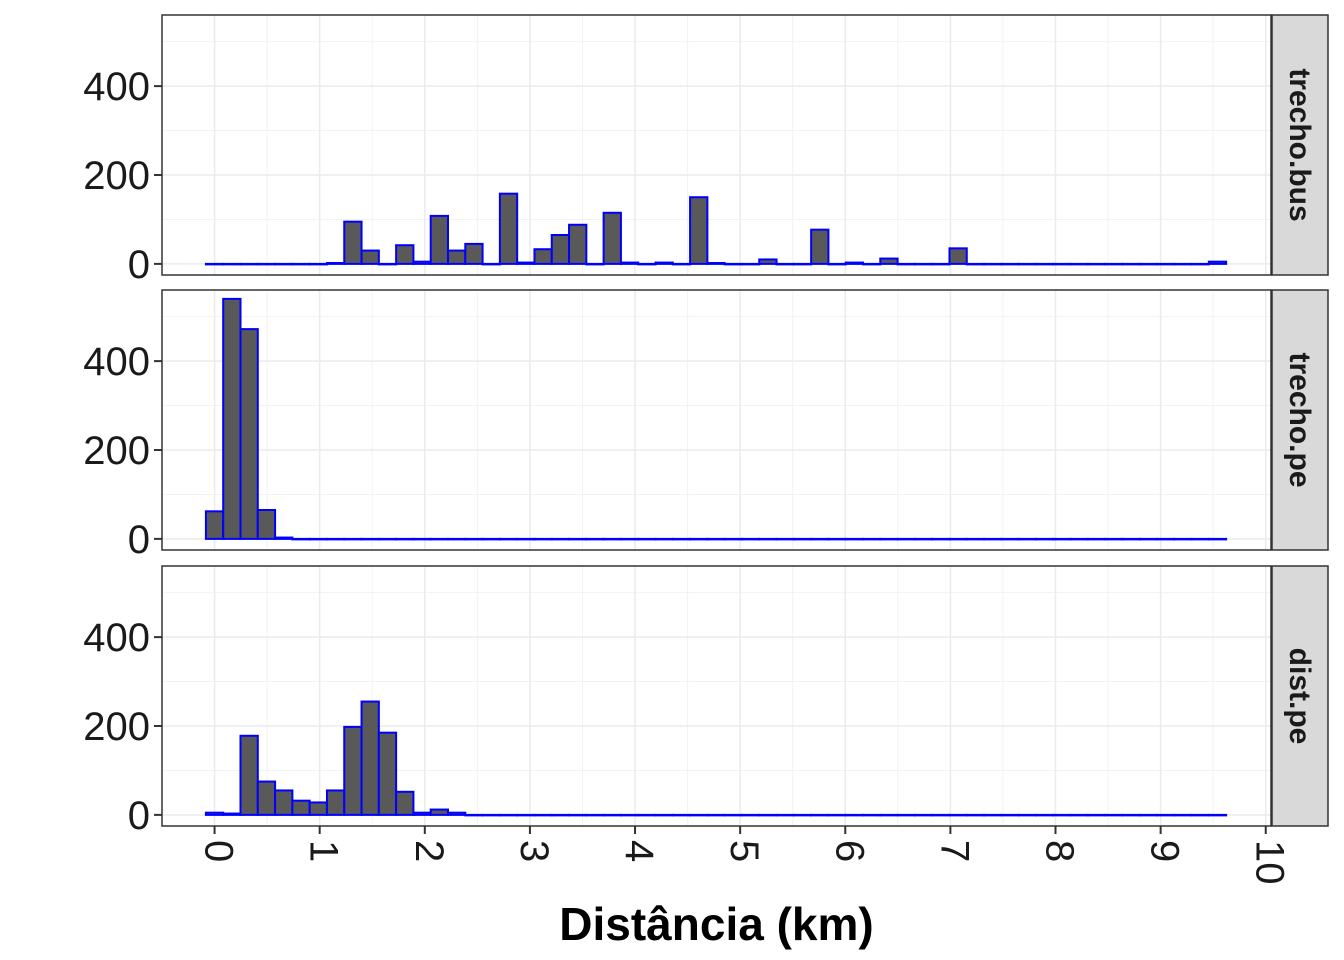  I want to click on facet-strip-label: dist.pe, so click(1299, 696).